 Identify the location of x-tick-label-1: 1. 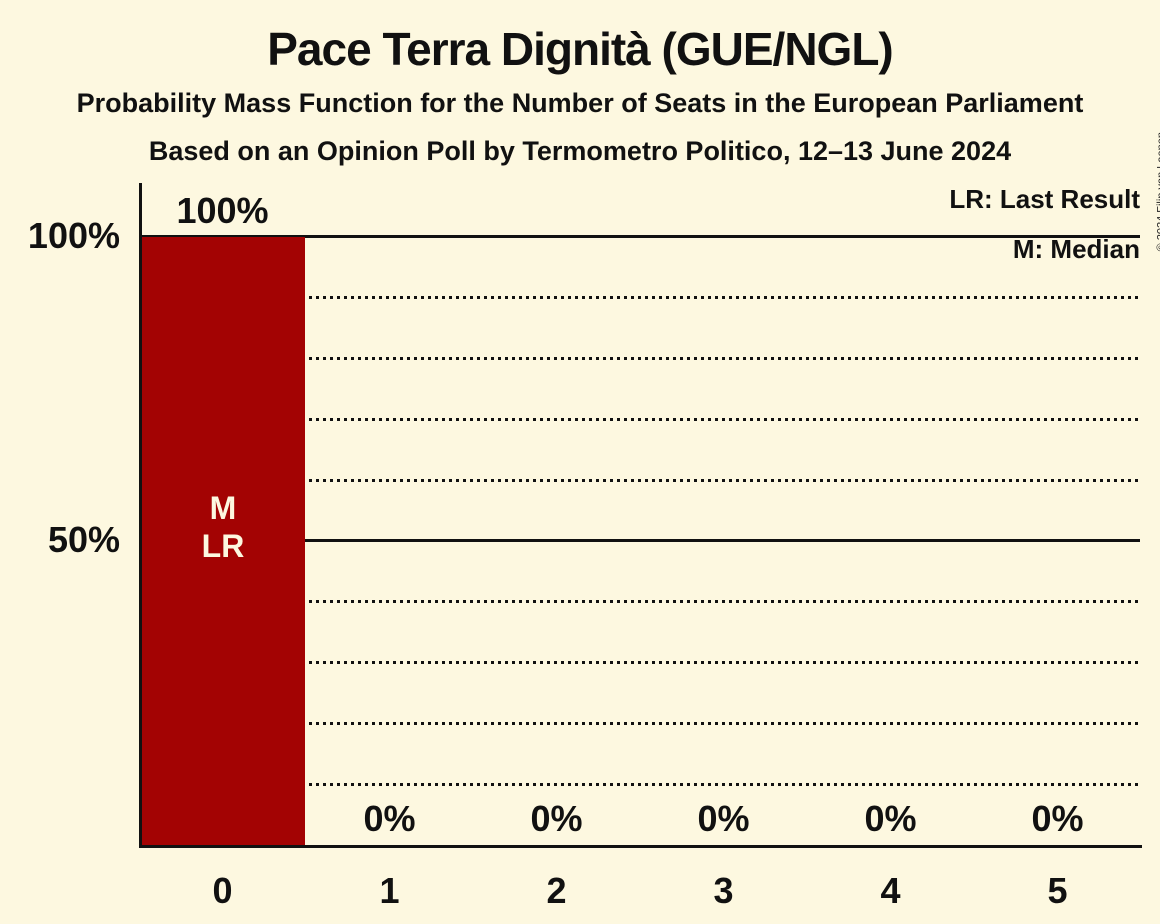
(389, 890).